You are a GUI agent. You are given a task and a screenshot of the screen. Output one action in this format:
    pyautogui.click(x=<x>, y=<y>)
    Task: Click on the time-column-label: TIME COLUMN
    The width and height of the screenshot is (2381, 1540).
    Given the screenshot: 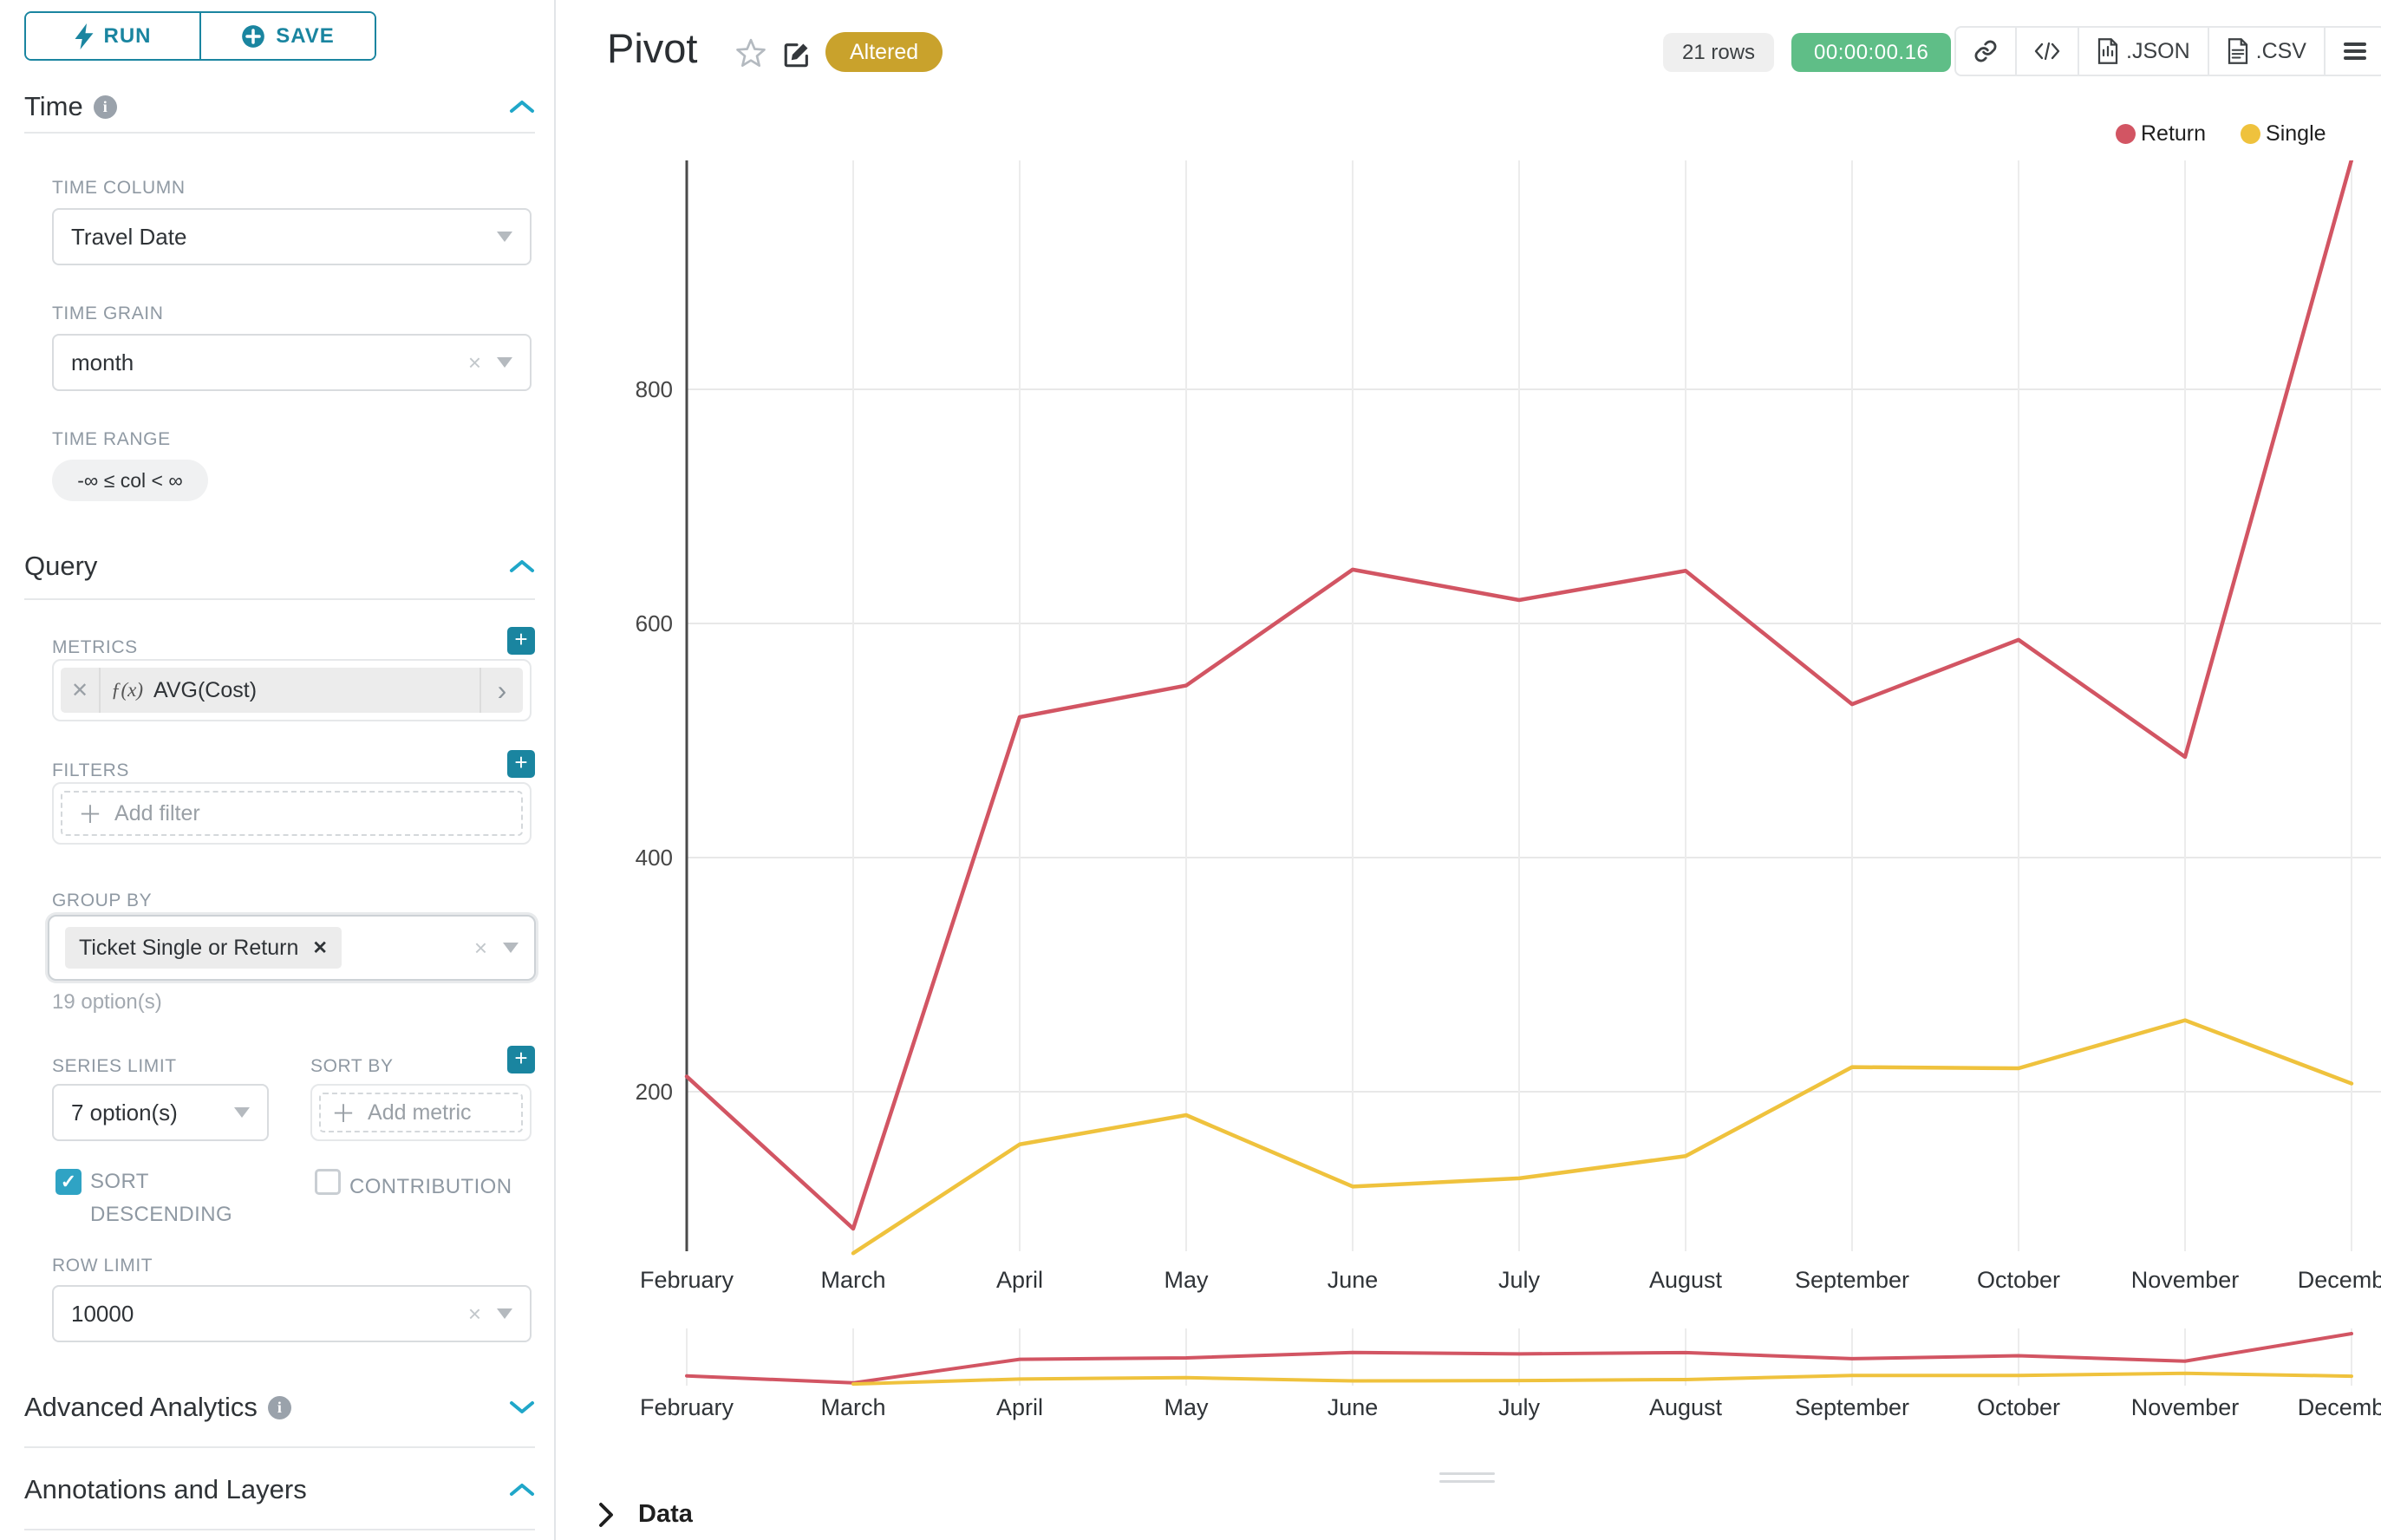 What is the action you would take?
    pyautogui.click(x=119, y=188)
    